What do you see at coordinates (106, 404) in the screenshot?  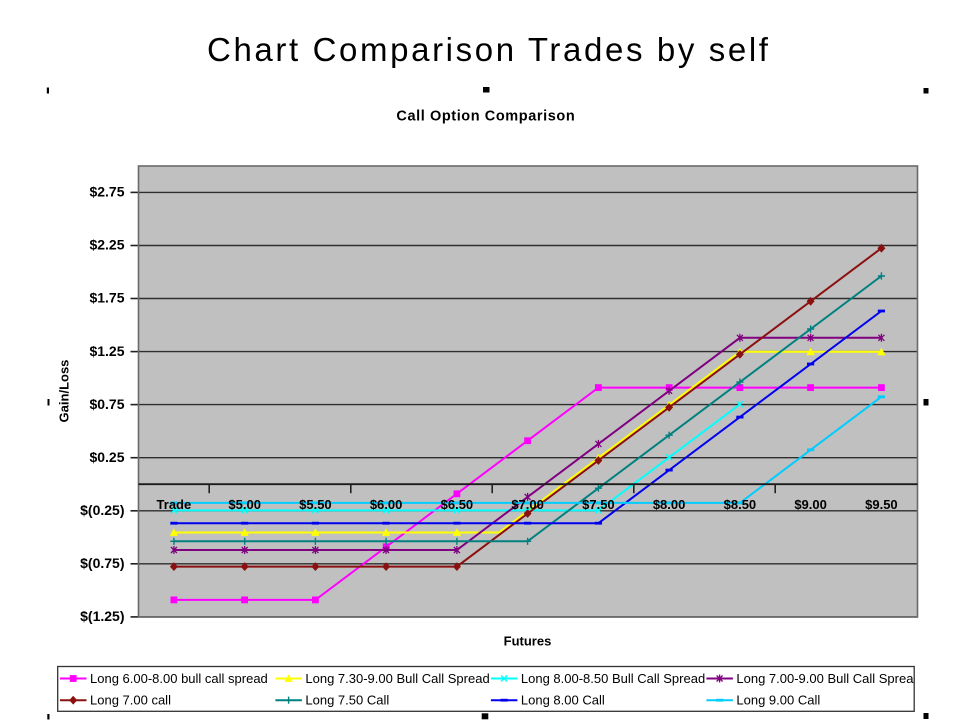 I see `svg-text: $0.75` at bounding box center [106, 404].